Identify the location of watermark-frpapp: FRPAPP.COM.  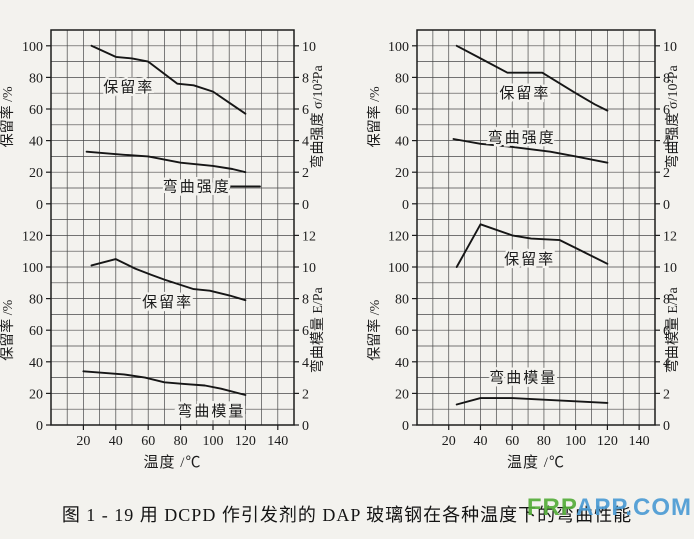
(609, 508).